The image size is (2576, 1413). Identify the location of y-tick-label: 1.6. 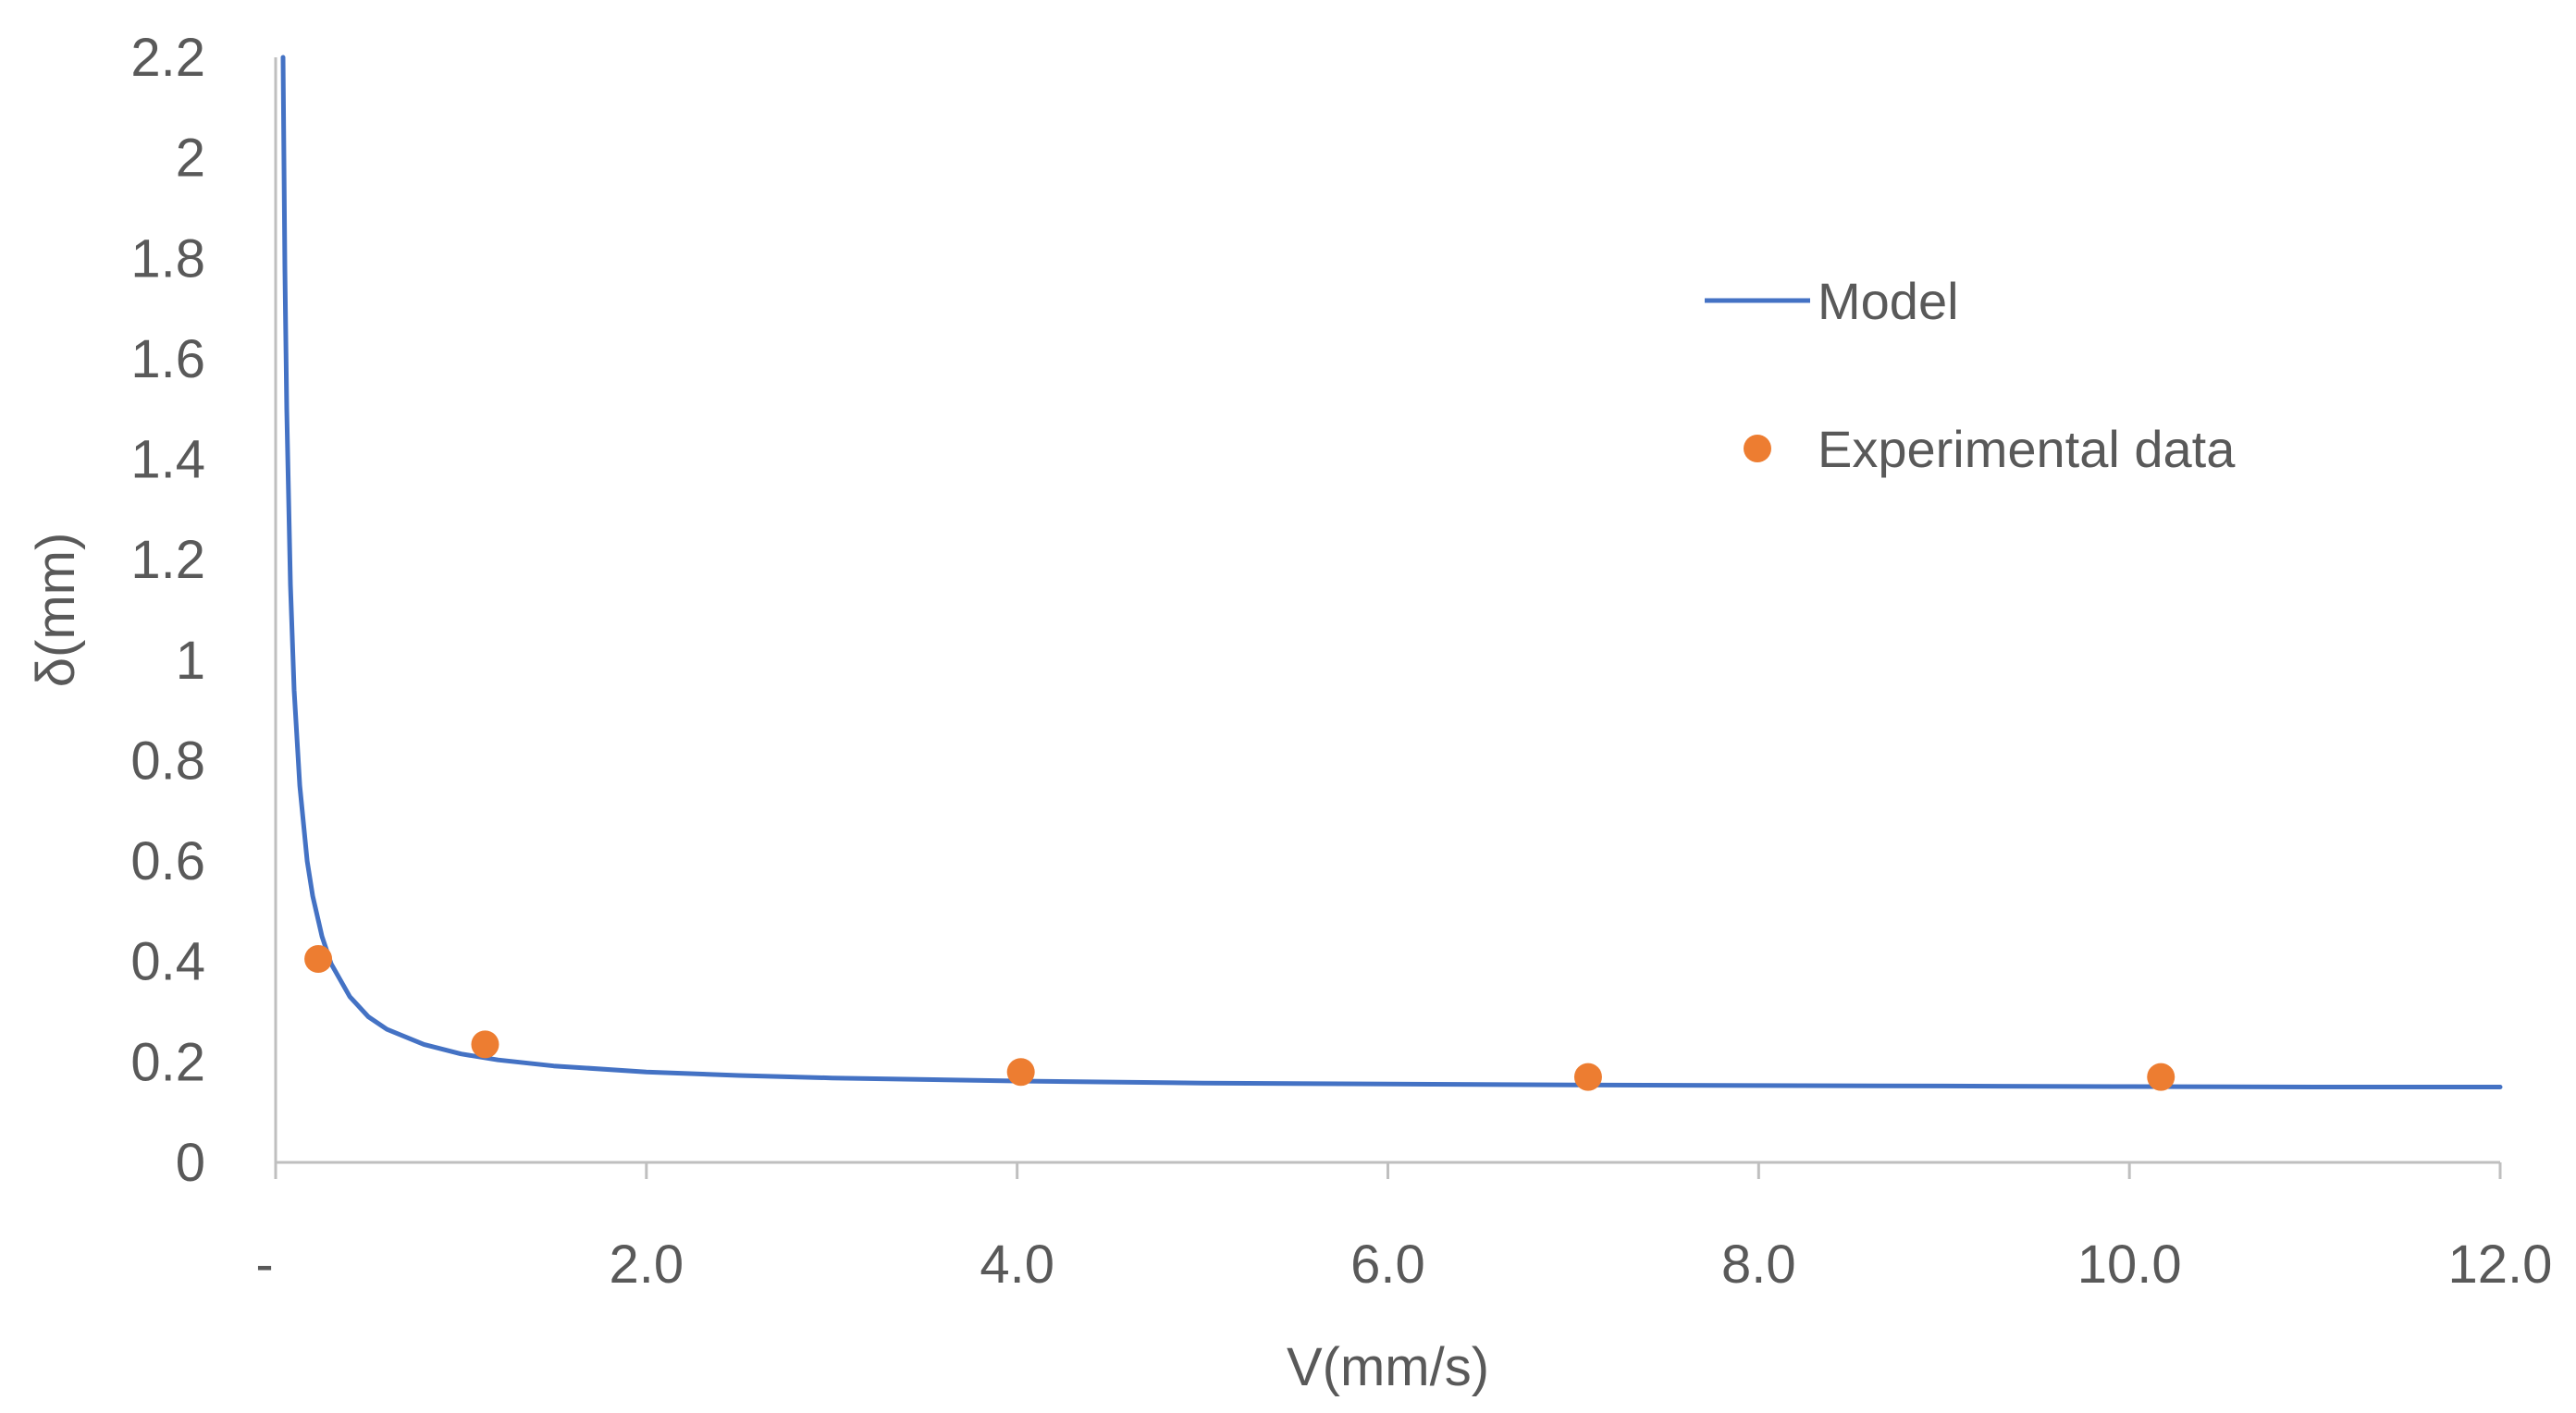
(167, 359).